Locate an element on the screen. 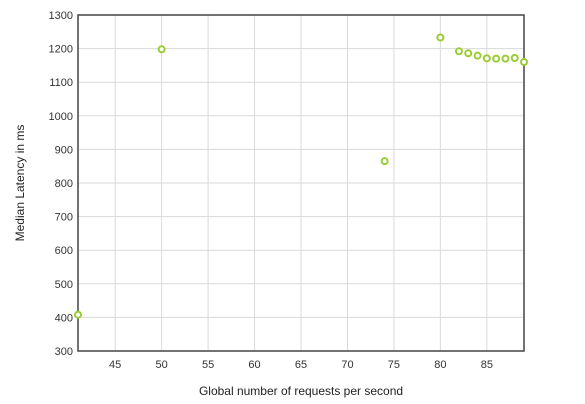 Image resolution: width=585 pixels, height=404 pixels. x-tick-label: 80 is located at coordinates (440, 365).